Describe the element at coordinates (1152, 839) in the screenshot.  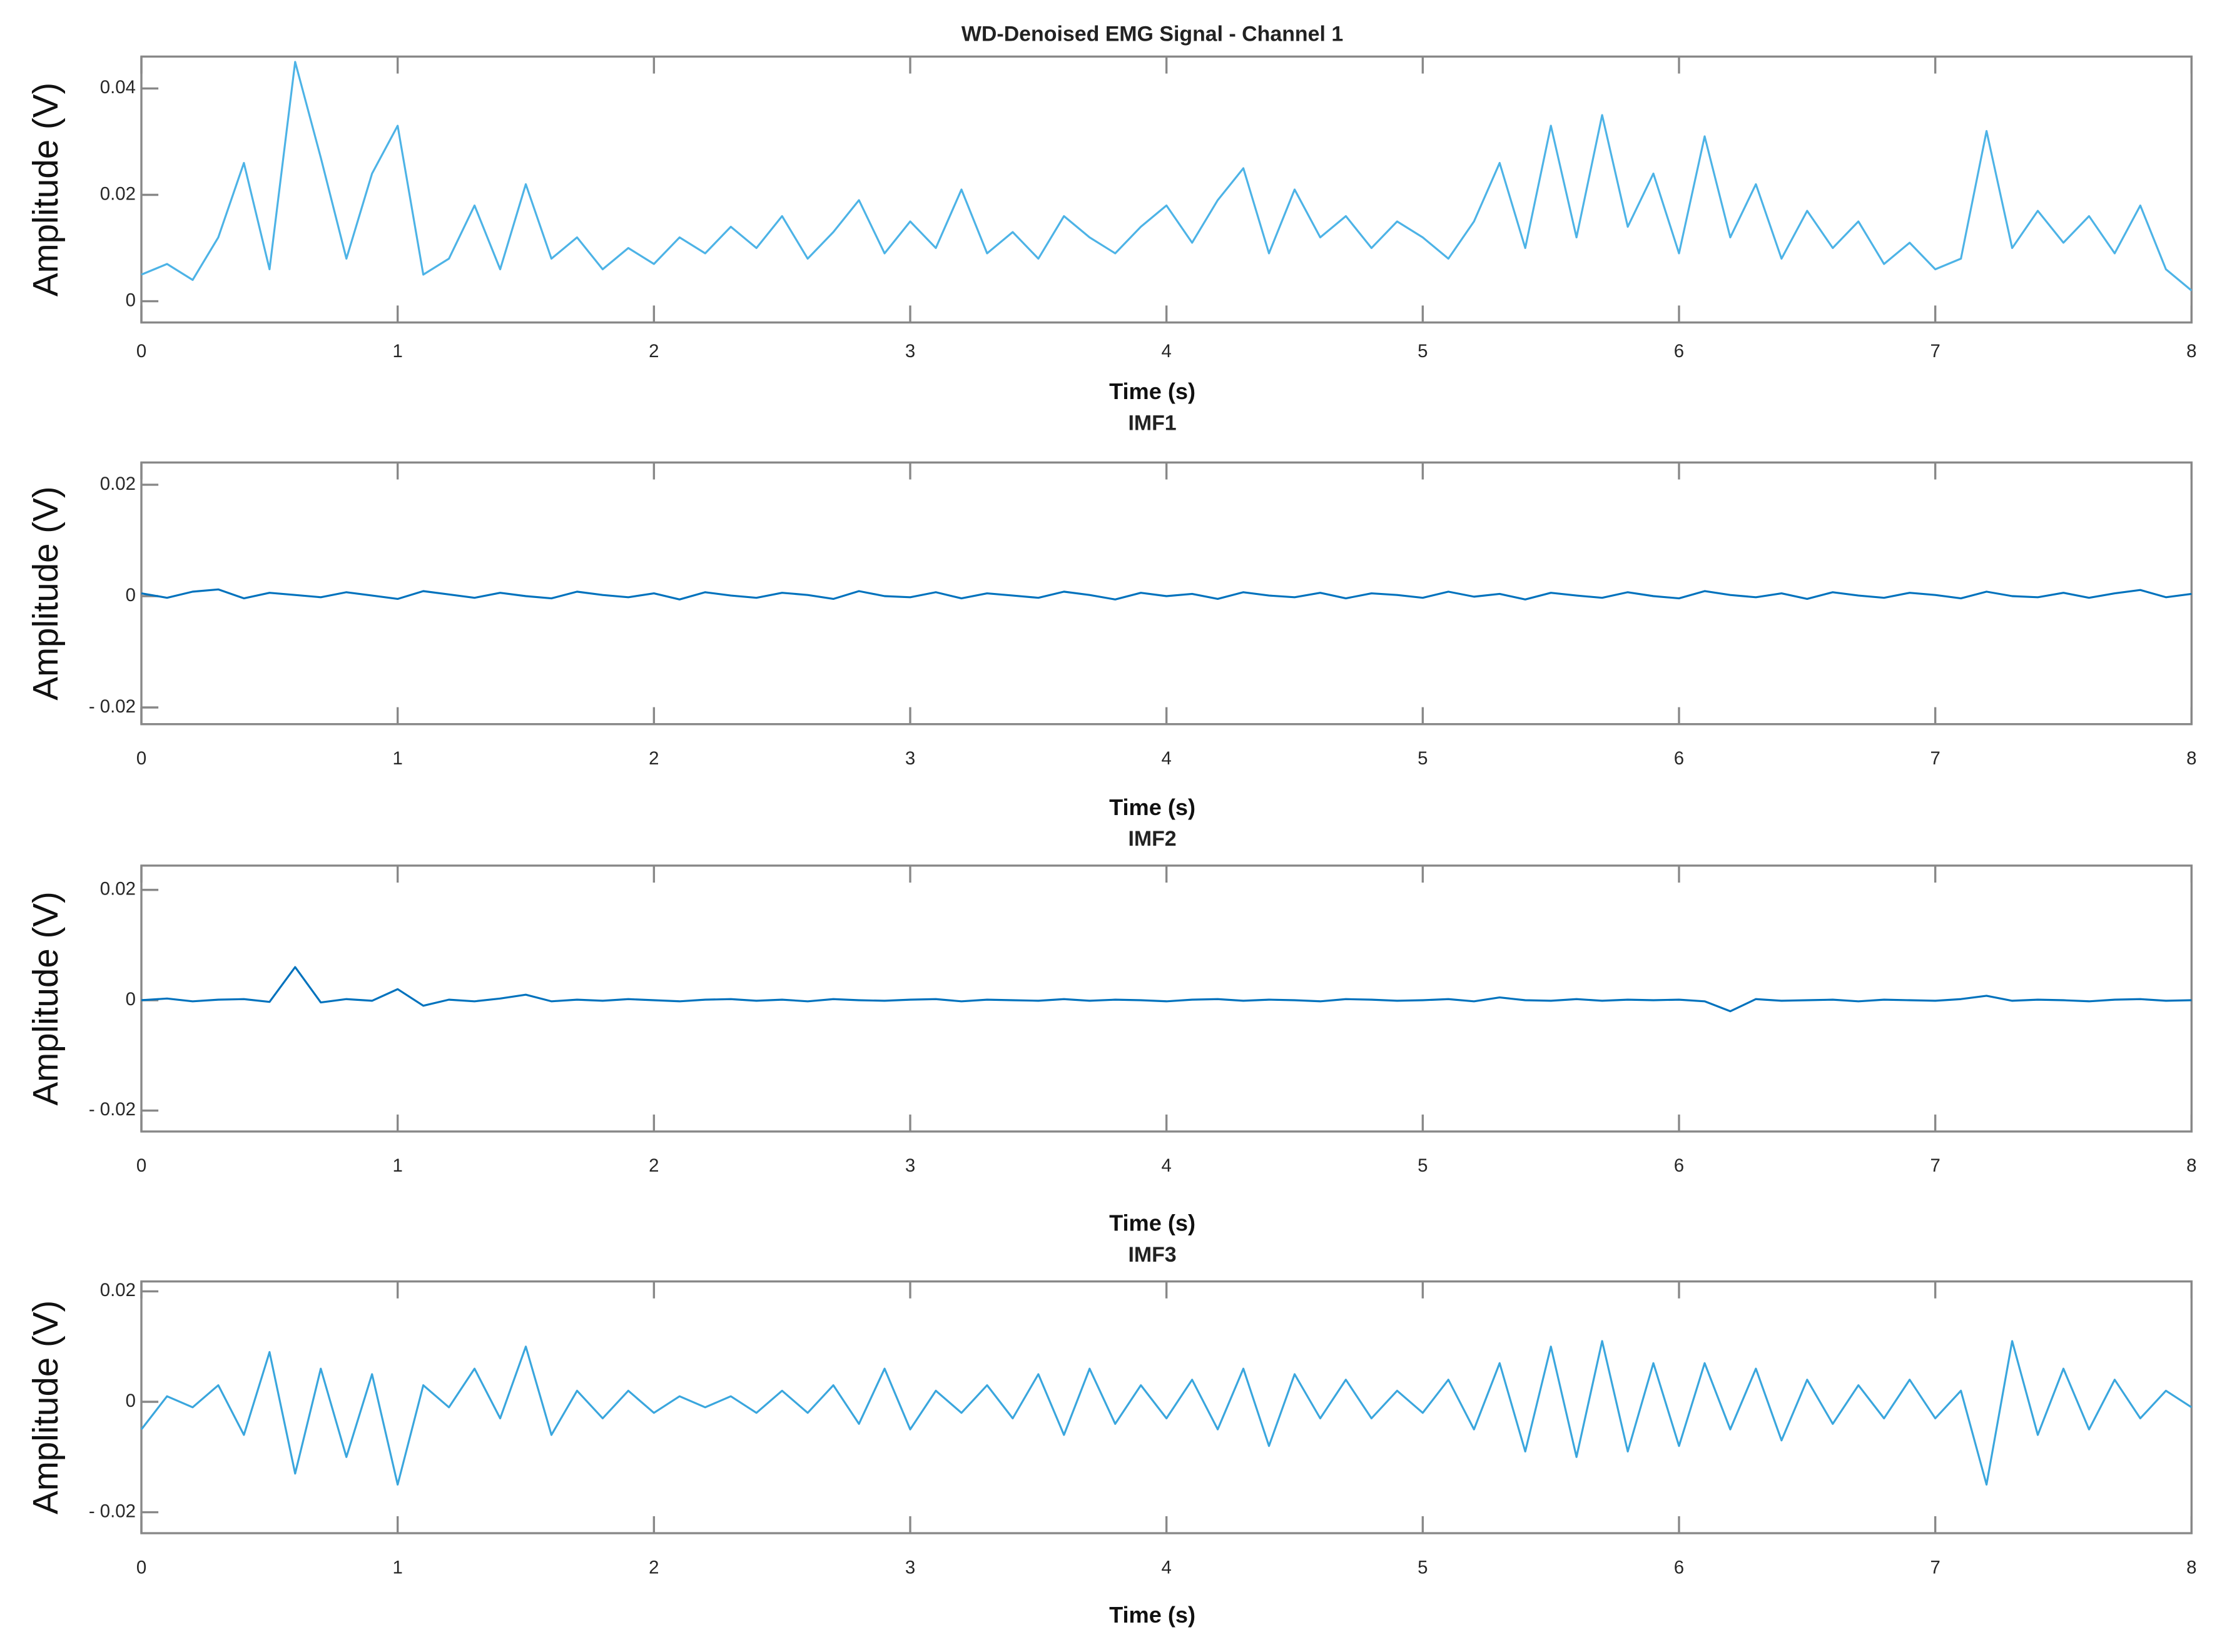
I see `chart-title: IMF2` at that location.